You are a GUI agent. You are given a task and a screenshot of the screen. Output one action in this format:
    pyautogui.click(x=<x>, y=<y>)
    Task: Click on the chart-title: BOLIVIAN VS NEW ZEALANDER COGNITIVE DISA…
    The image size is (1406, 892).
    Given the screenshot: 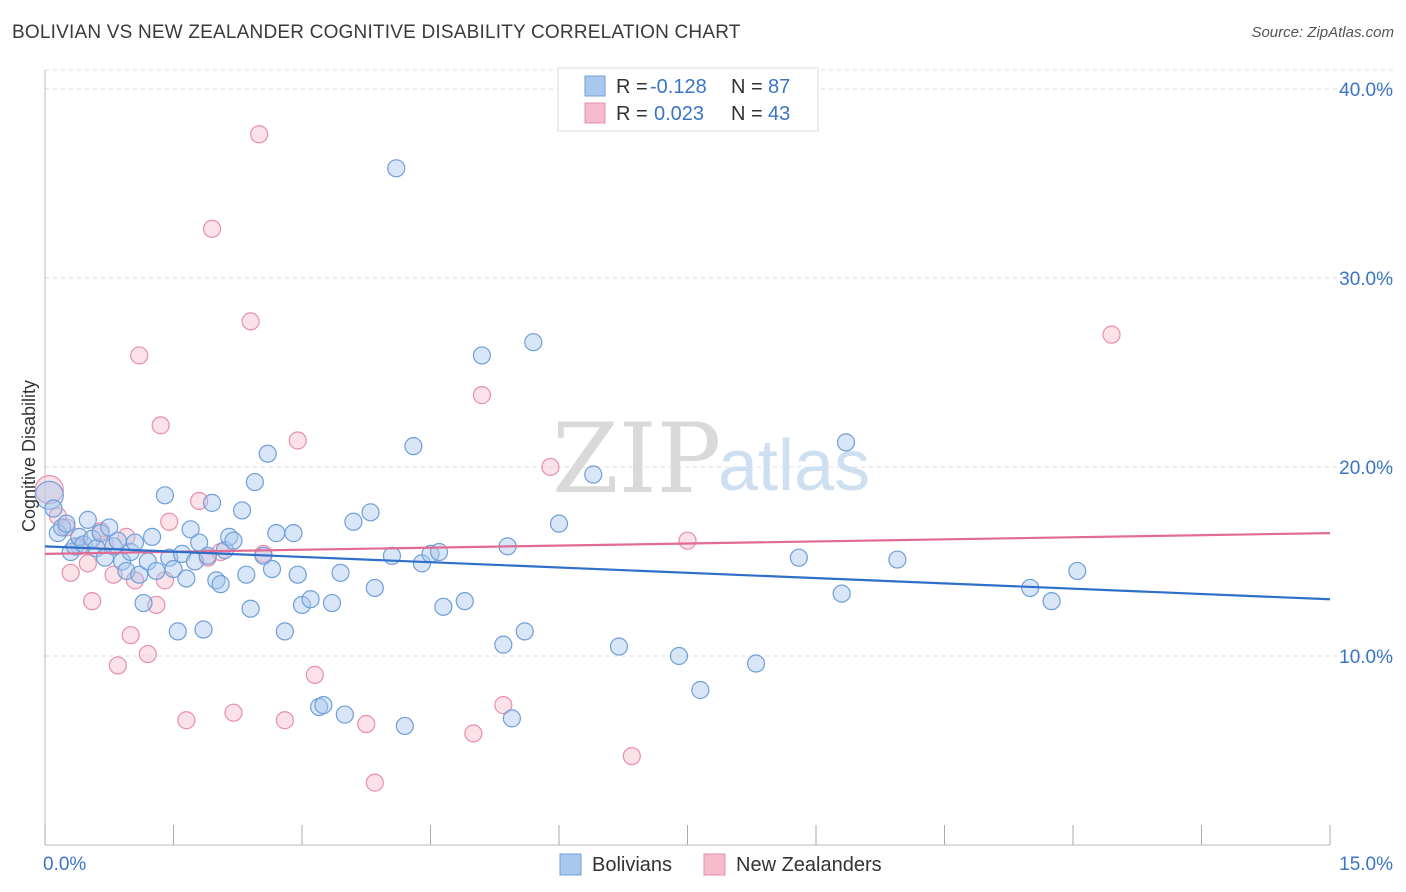 What is the action you would take?
    pyautogui.click(x=376, y=32)
    